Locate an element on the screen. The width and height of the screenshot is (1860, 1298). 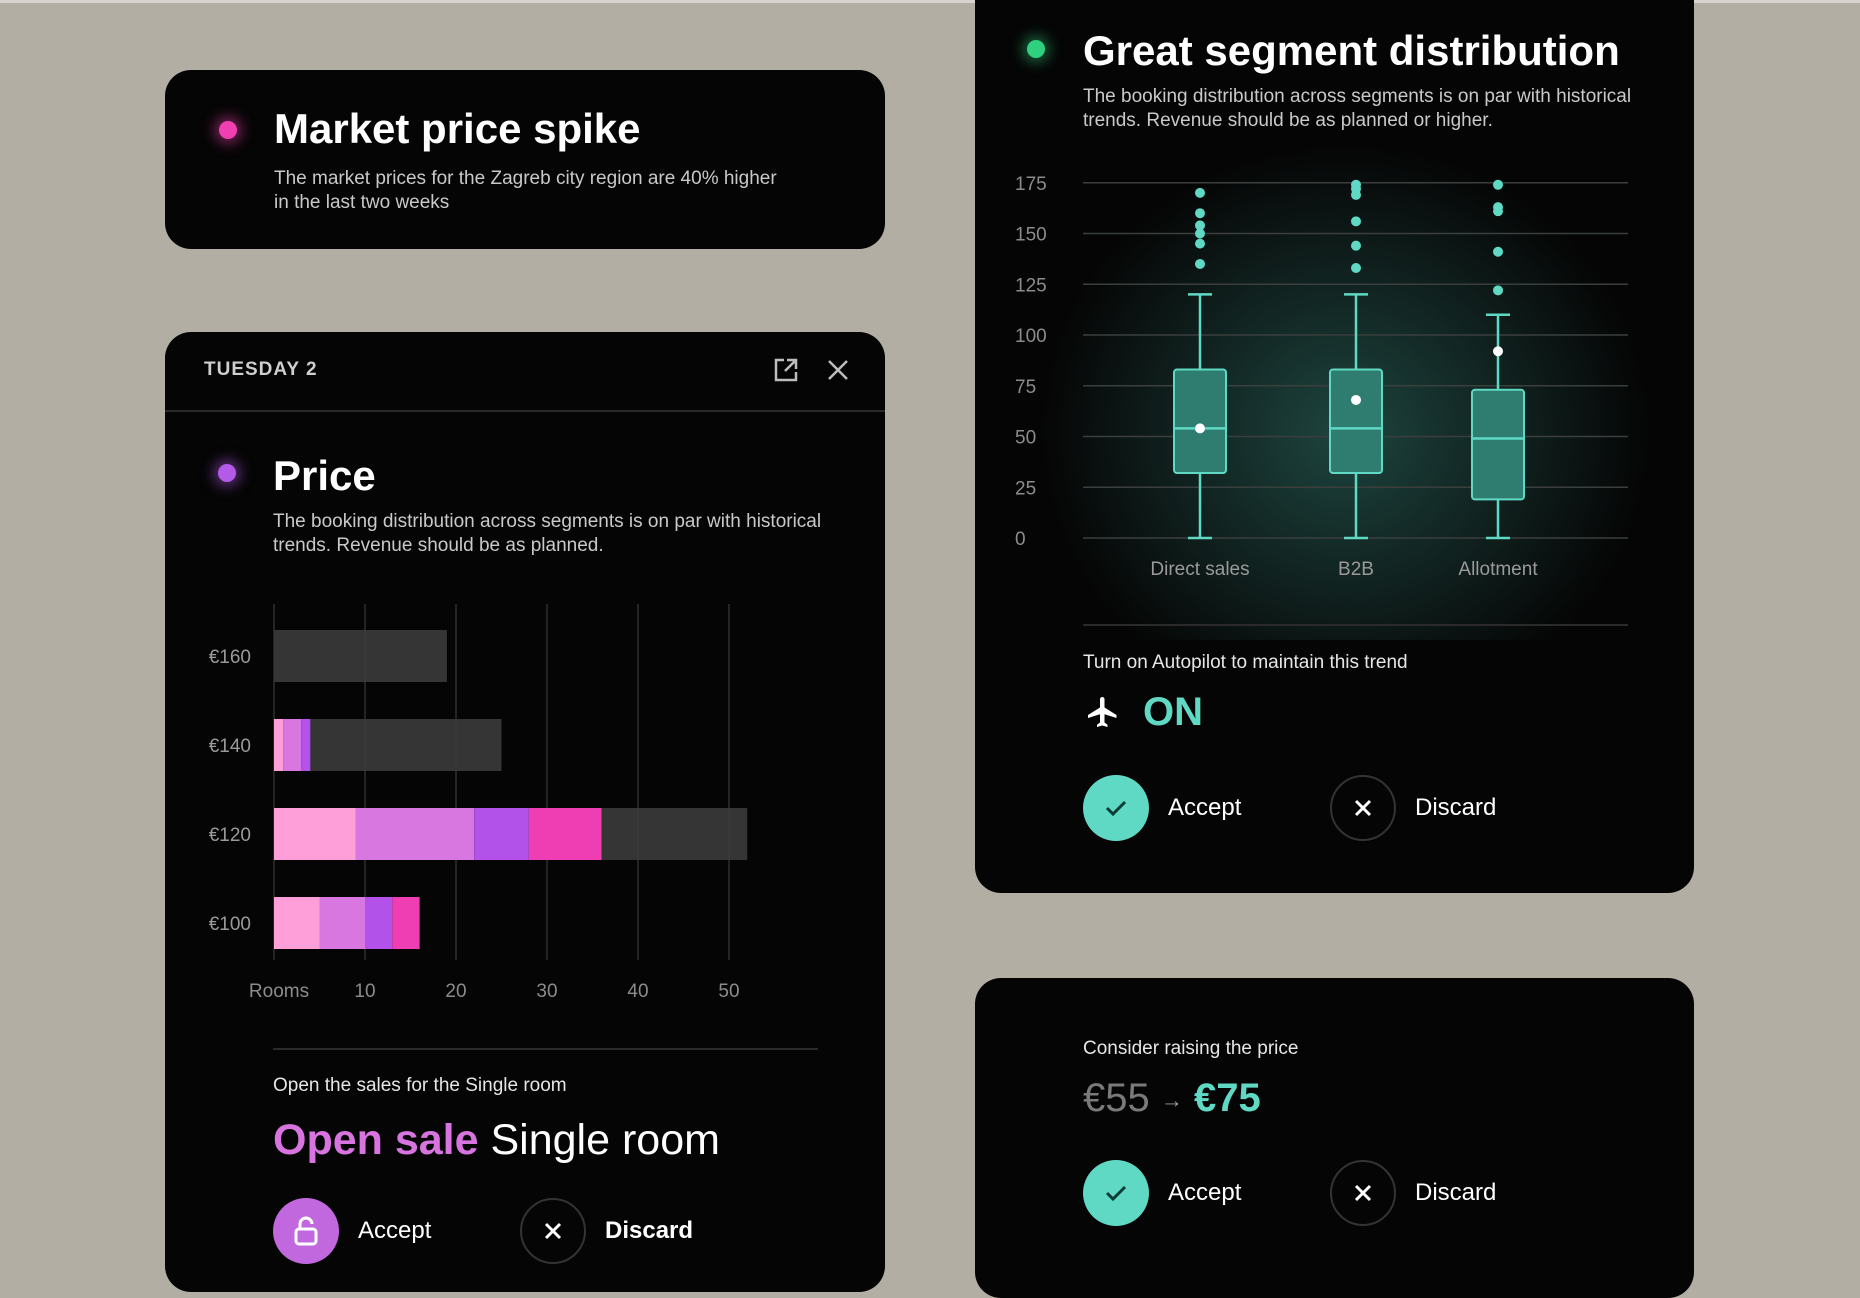
card-title: Market price spike is located at coordinates (457, 128).